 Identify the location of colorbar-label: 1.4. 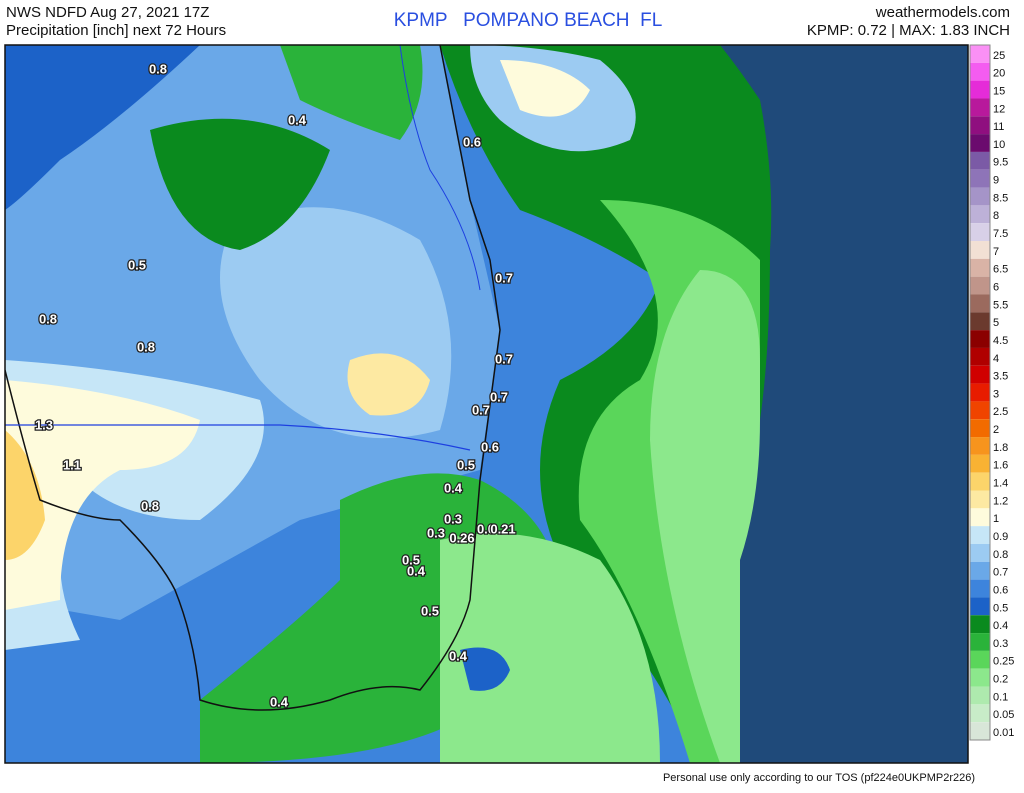
(1000, 484).